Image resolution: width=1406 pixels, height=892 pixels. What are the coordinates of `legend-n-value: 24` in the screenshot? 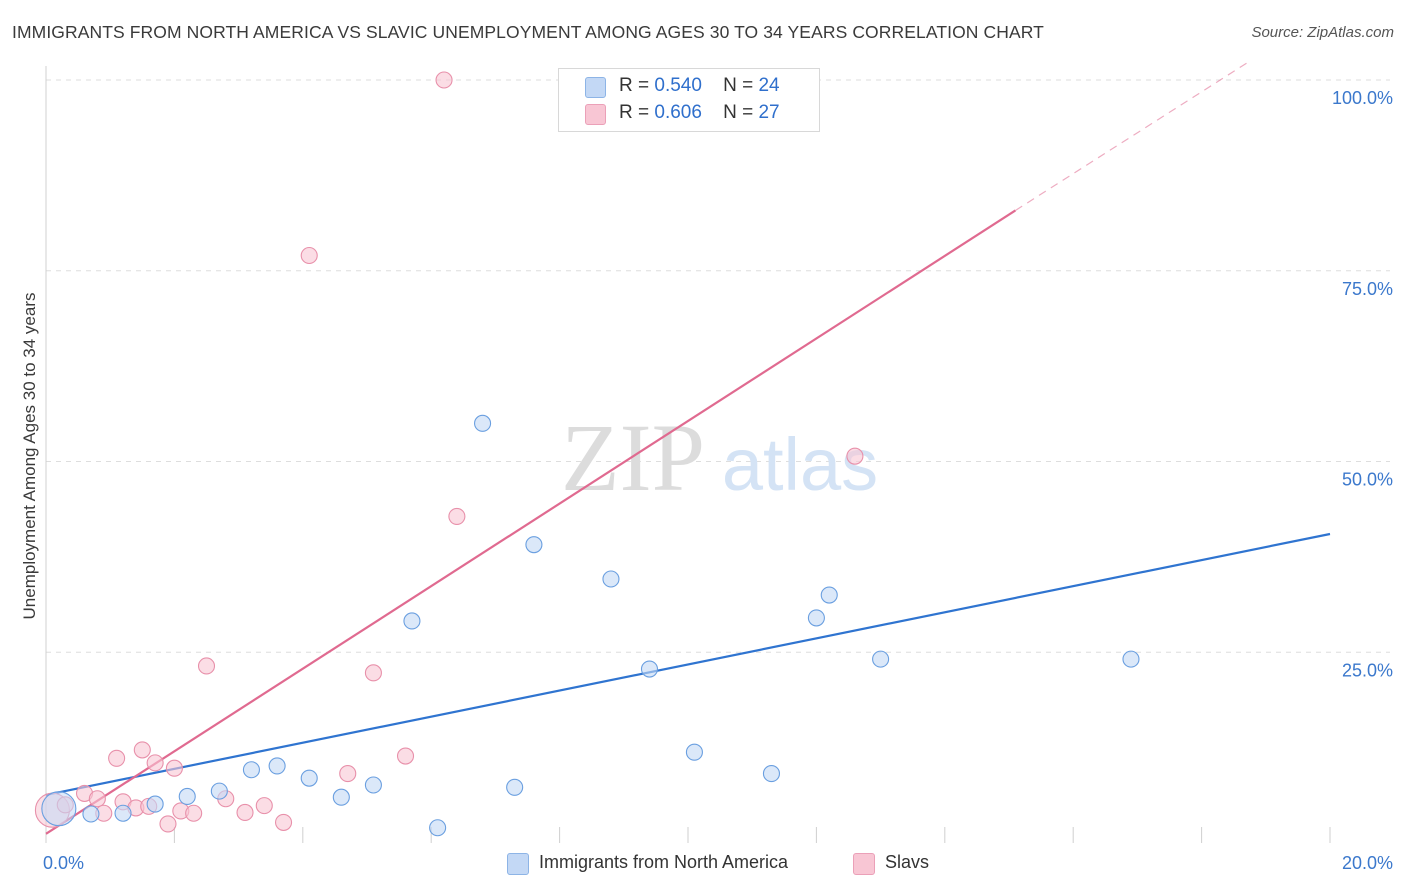 It's located at (769, 85).